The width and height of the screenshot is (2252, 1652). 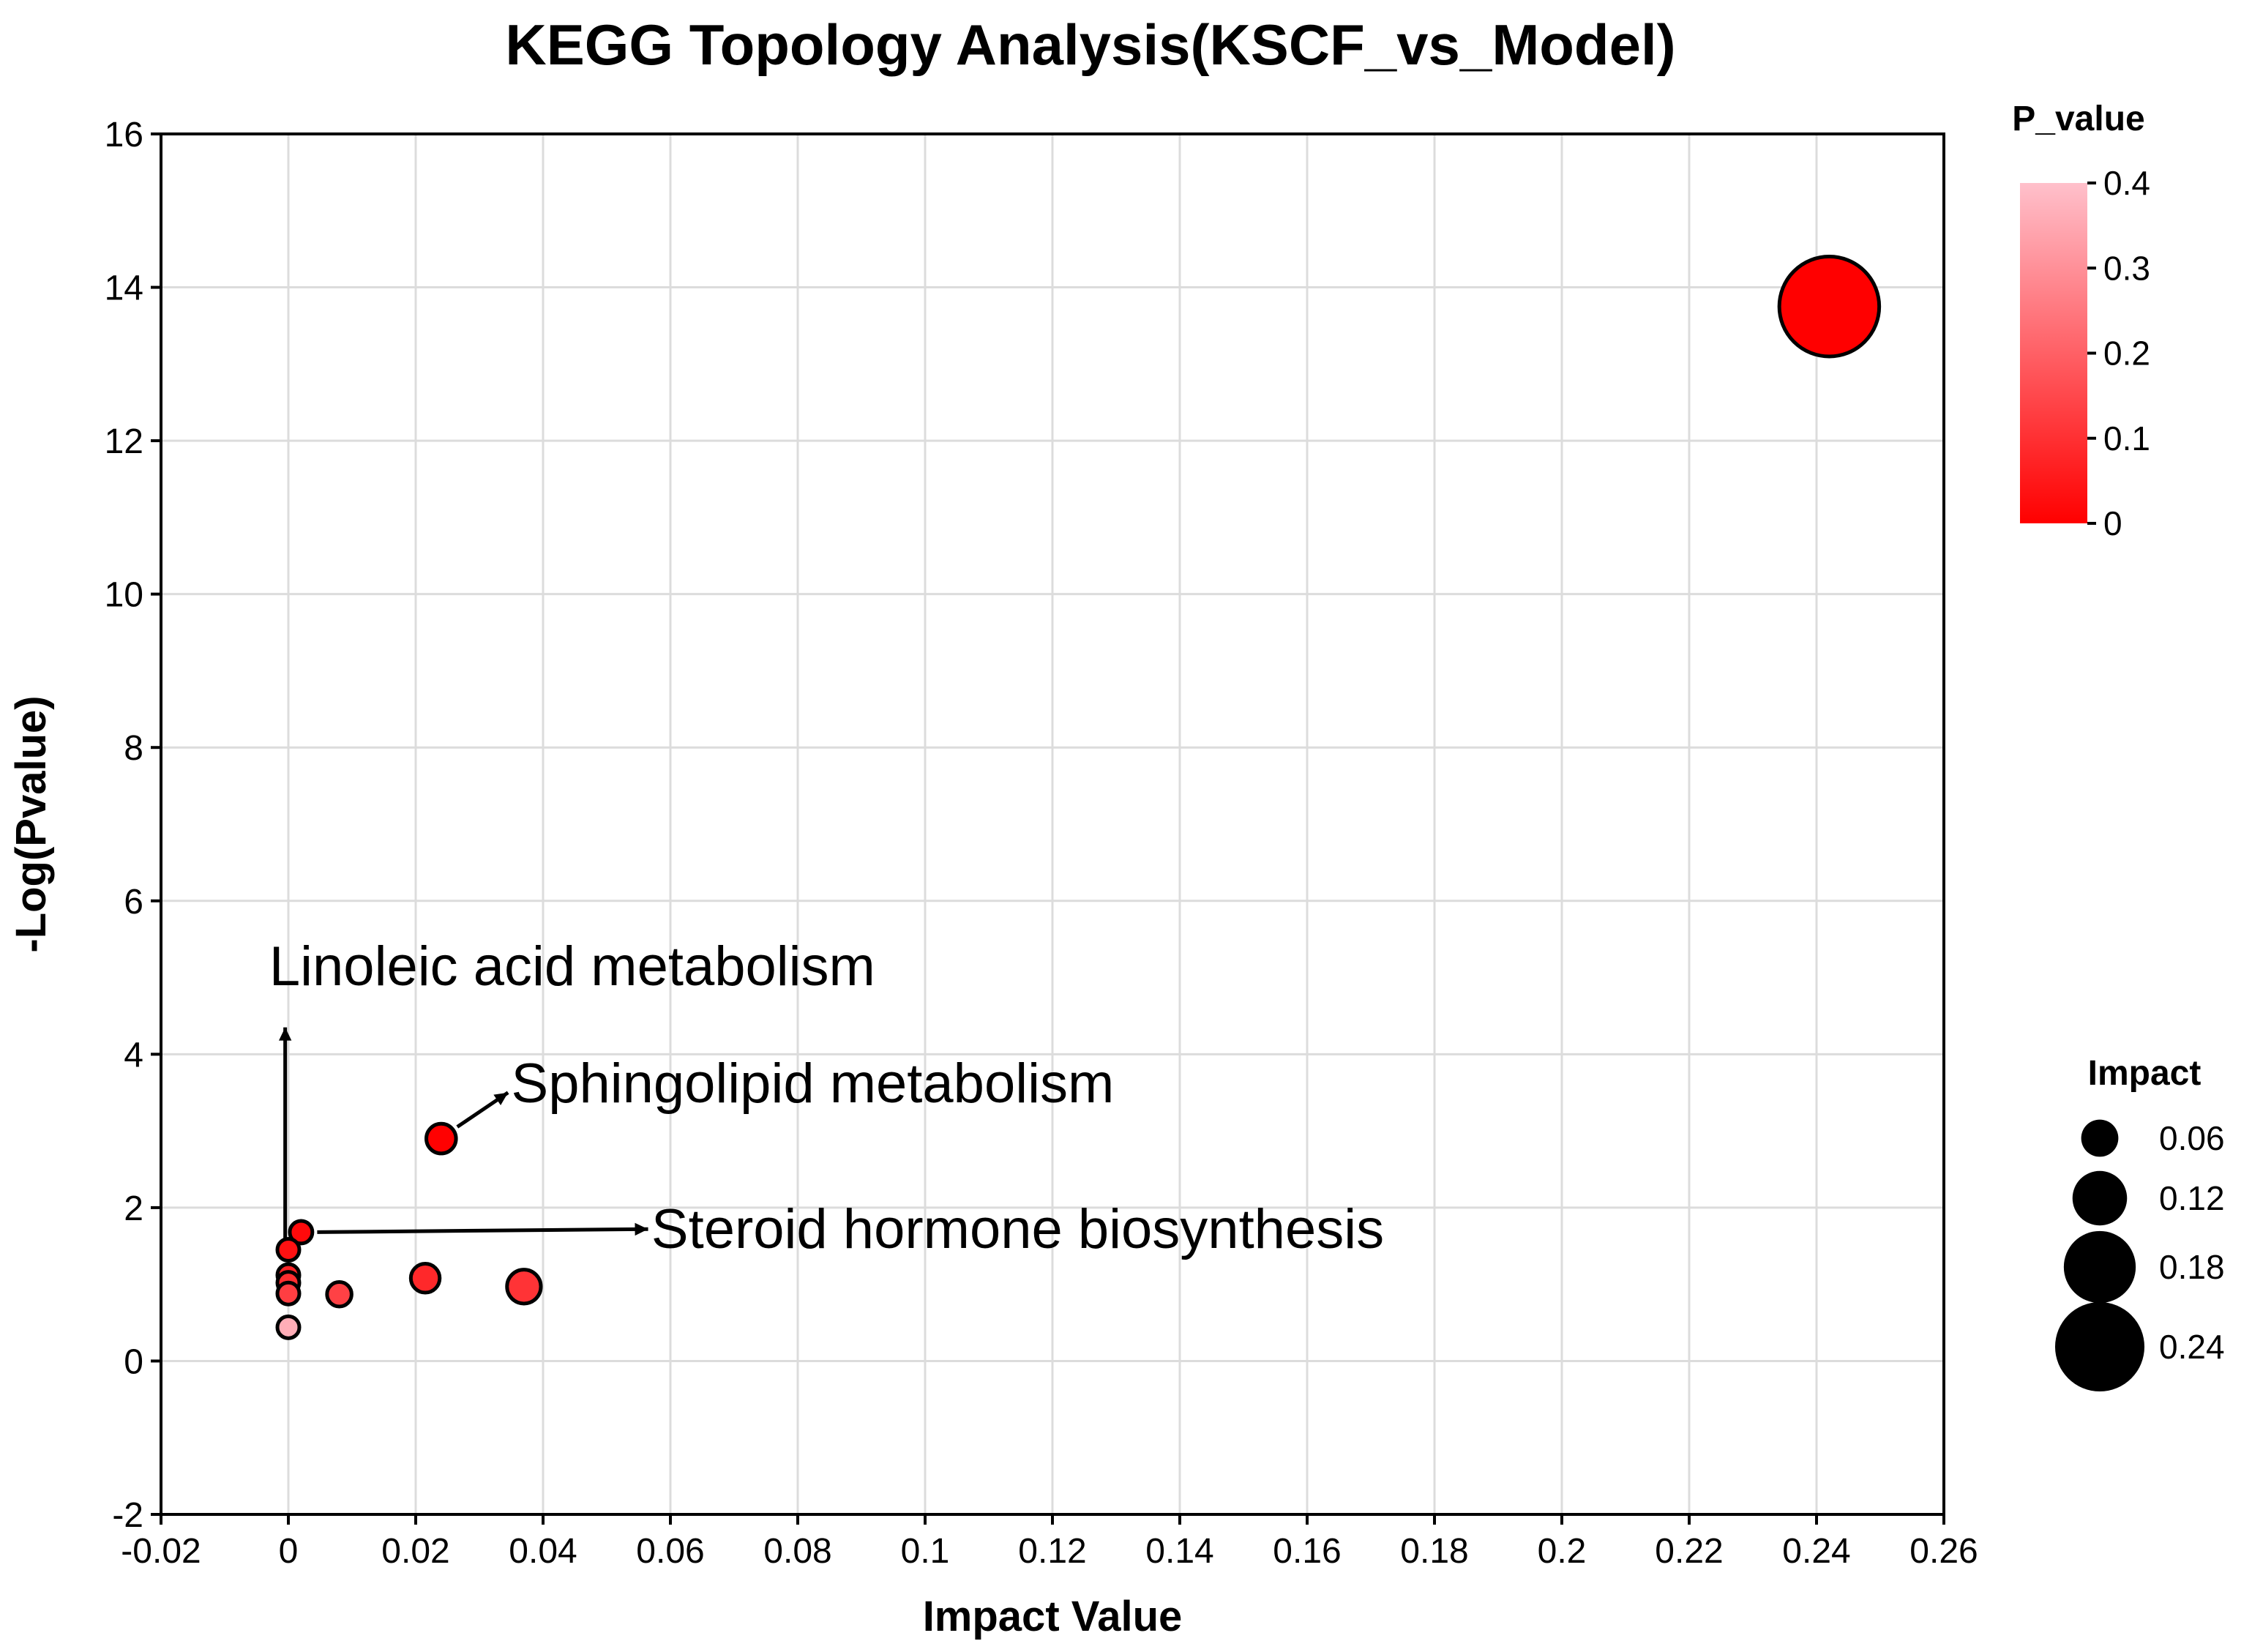 I want to click on x-tick-label: 0.1, so click(x=925, y=1552).